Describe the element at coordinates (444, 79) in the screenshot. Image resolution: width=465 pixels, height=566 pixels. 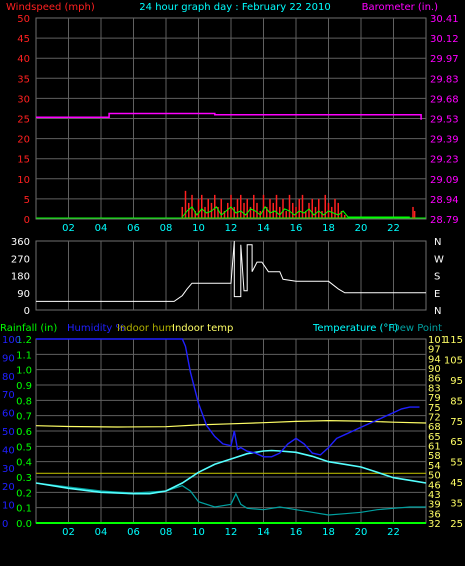
I see `barometer-tick-29-83-3: 29.83` at that location.